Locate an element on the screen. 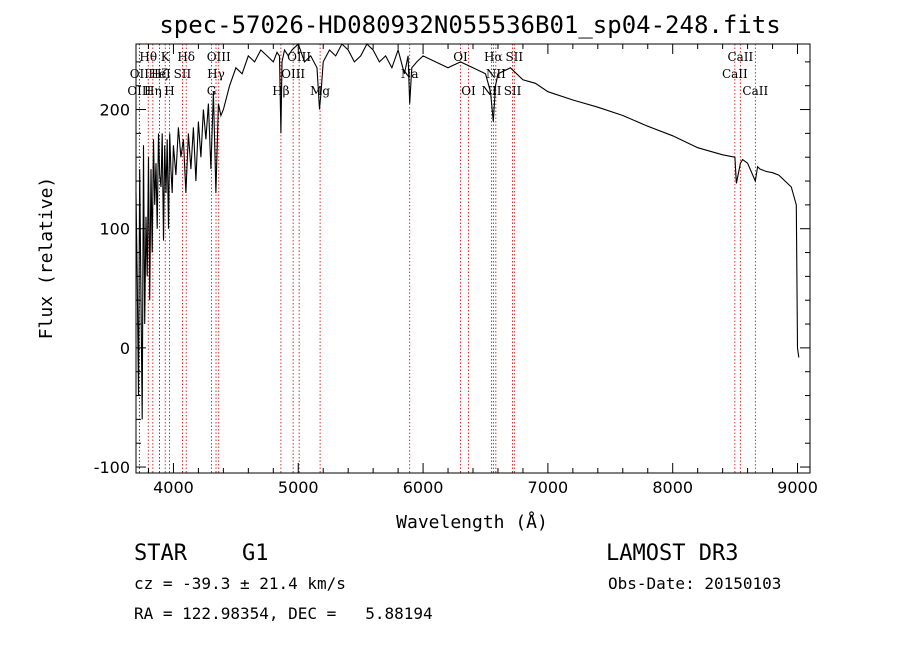  x-tick-label-7000: 7000 is located at coordinates (548, 487).